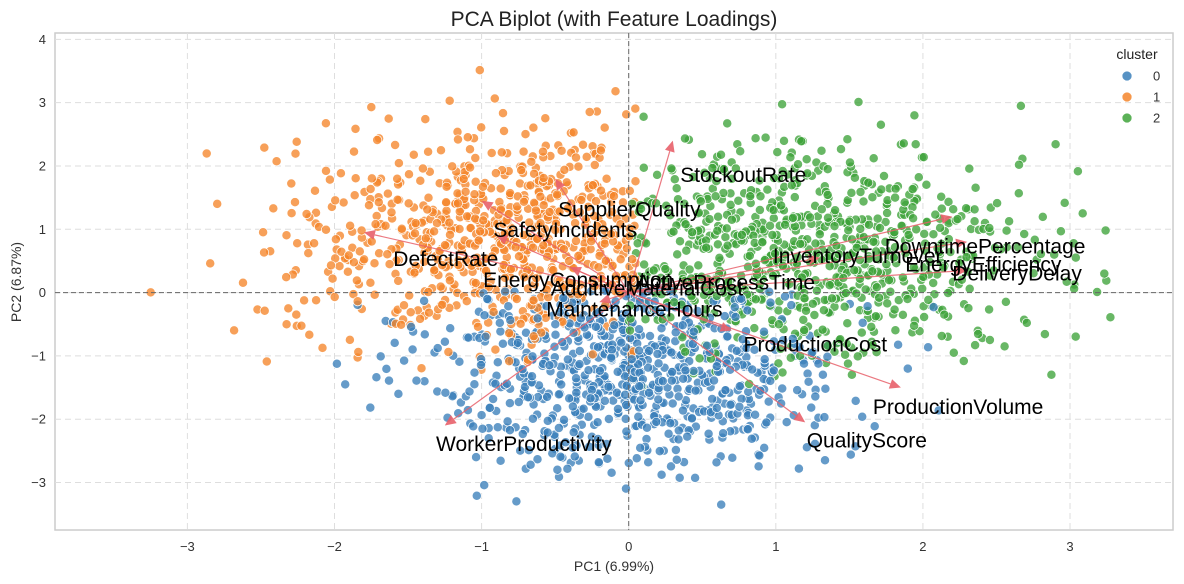 Image resolution: width=1184 pixels, height=584 pixels. I want to click on loading-label: SupplierQuality, so click(629, 210).